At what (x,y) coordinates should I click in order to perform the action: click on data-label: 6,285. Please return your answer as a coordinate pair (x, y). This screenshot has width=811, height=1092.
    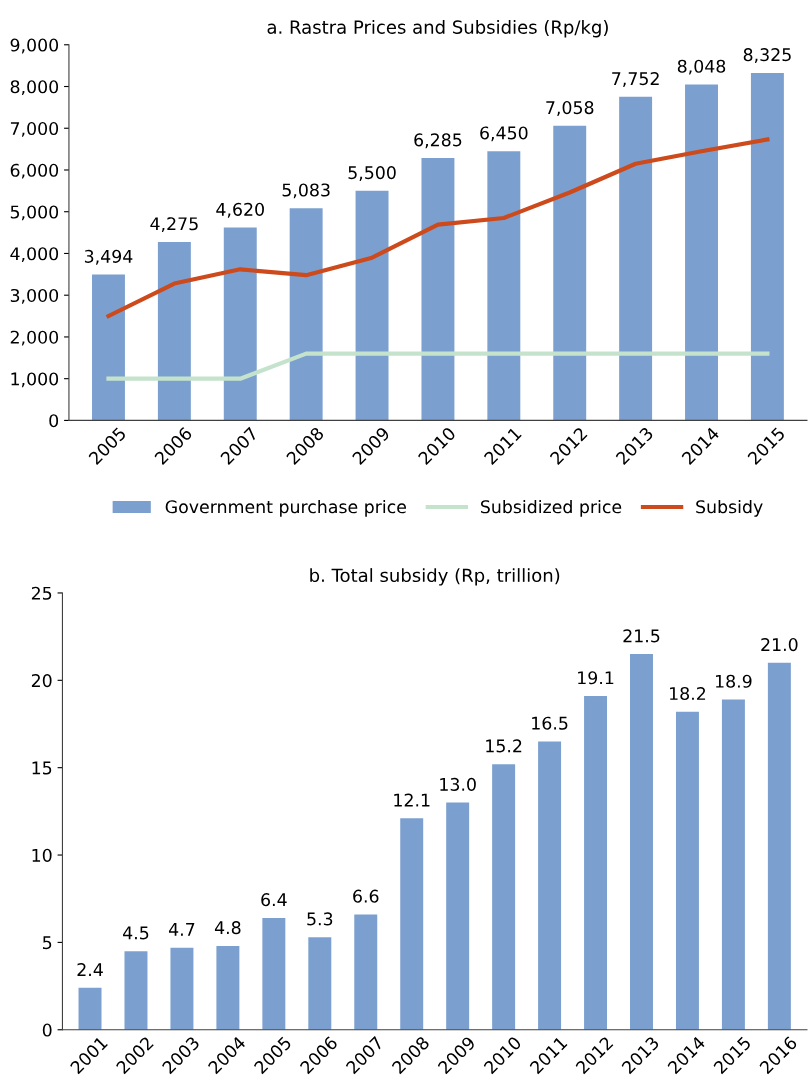
    Looking at the image, I should click on (438, 141).